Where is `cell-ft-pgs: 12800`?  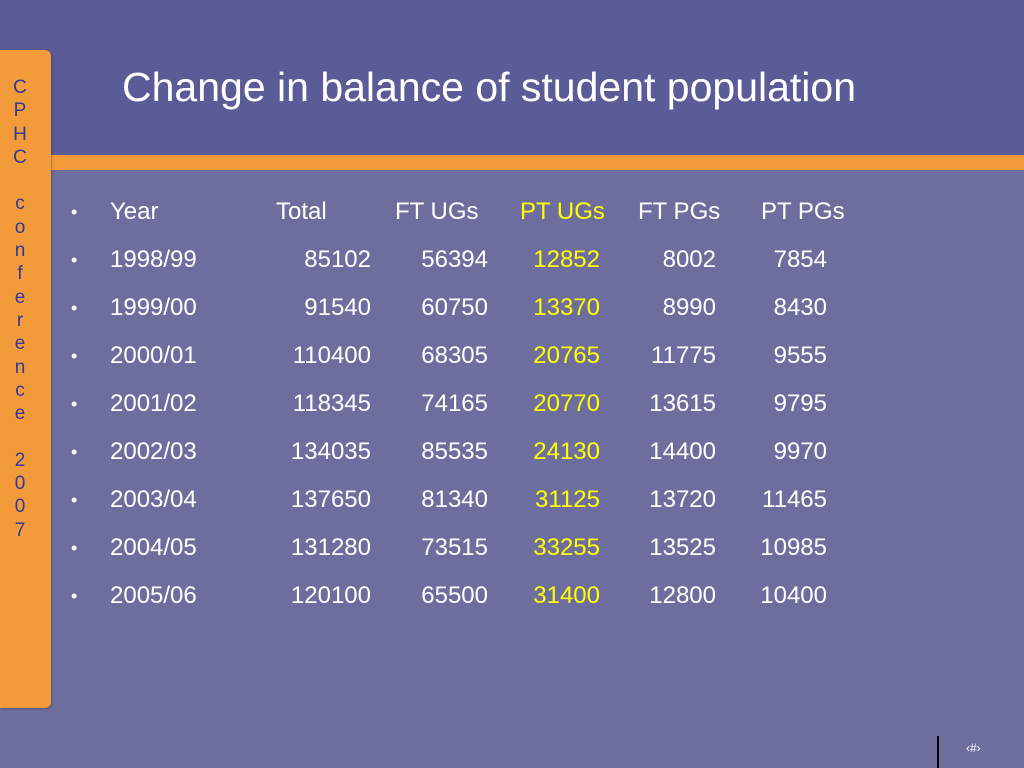
cell-ft-pgs: 12800 is located at coordinates (682, 595).